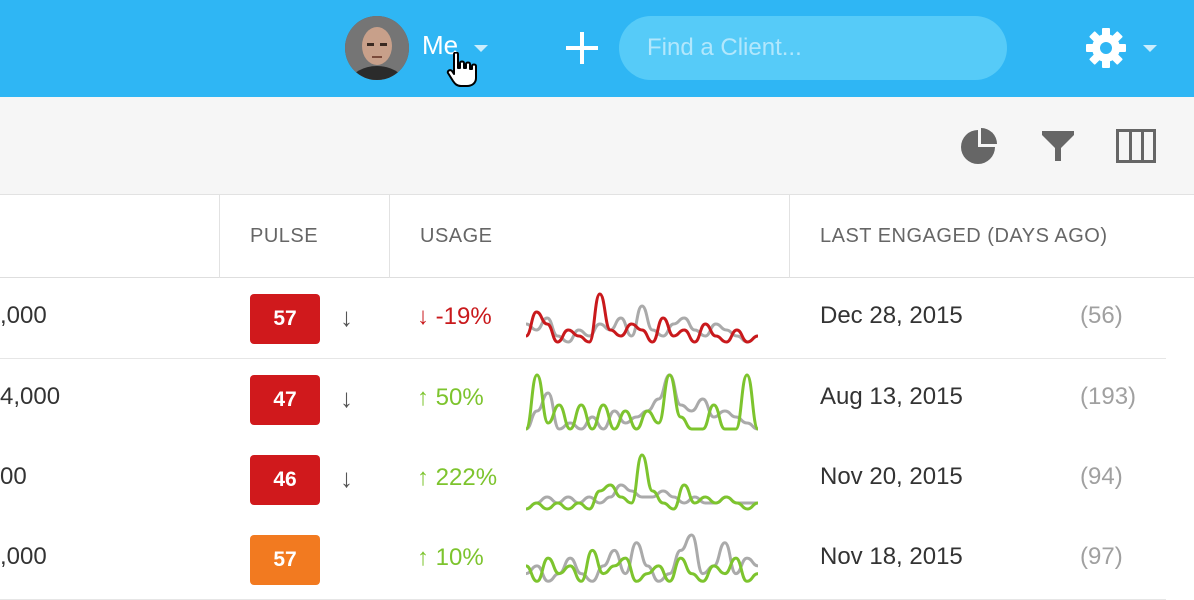  I want to click on table-row: ,000 57 ↓ ↓ -19% Dec 28, 2015 (56), so click(583, 318).